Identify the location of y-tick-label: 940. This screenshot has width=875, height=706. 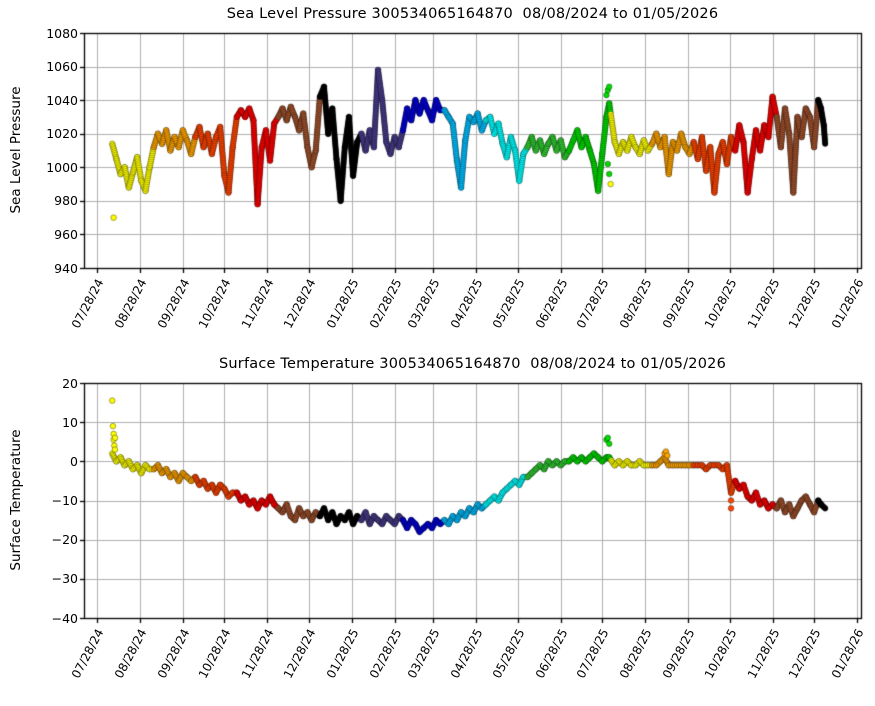
(66, 268).